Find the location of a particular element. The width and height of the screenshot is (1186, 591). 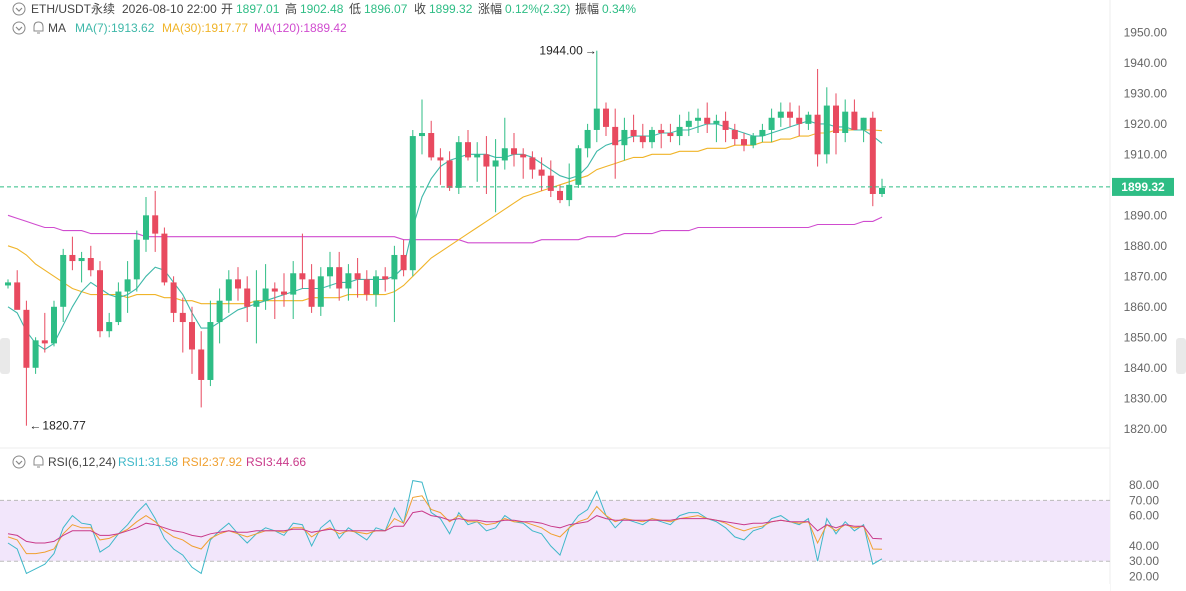

rsi-collapse-icon is located at coordinates (19, 462).